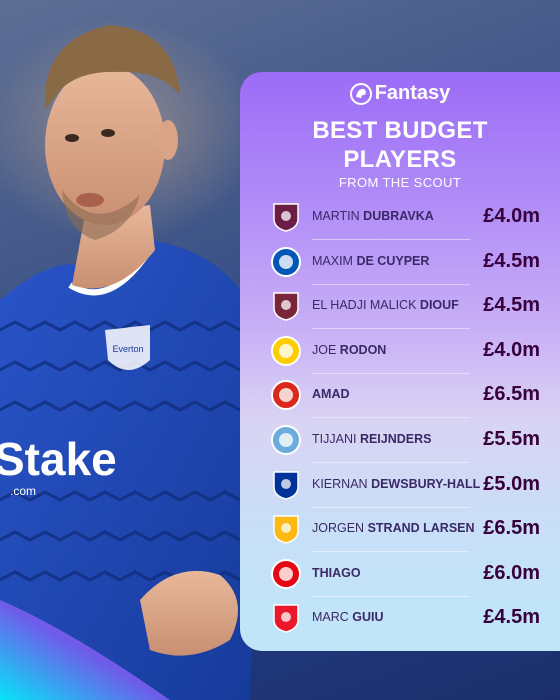  What do you see at coordinates (415, 351) in the screenshot?
I see `player-row: JOE RODON £4.0m` at bounding box center [415, 351].